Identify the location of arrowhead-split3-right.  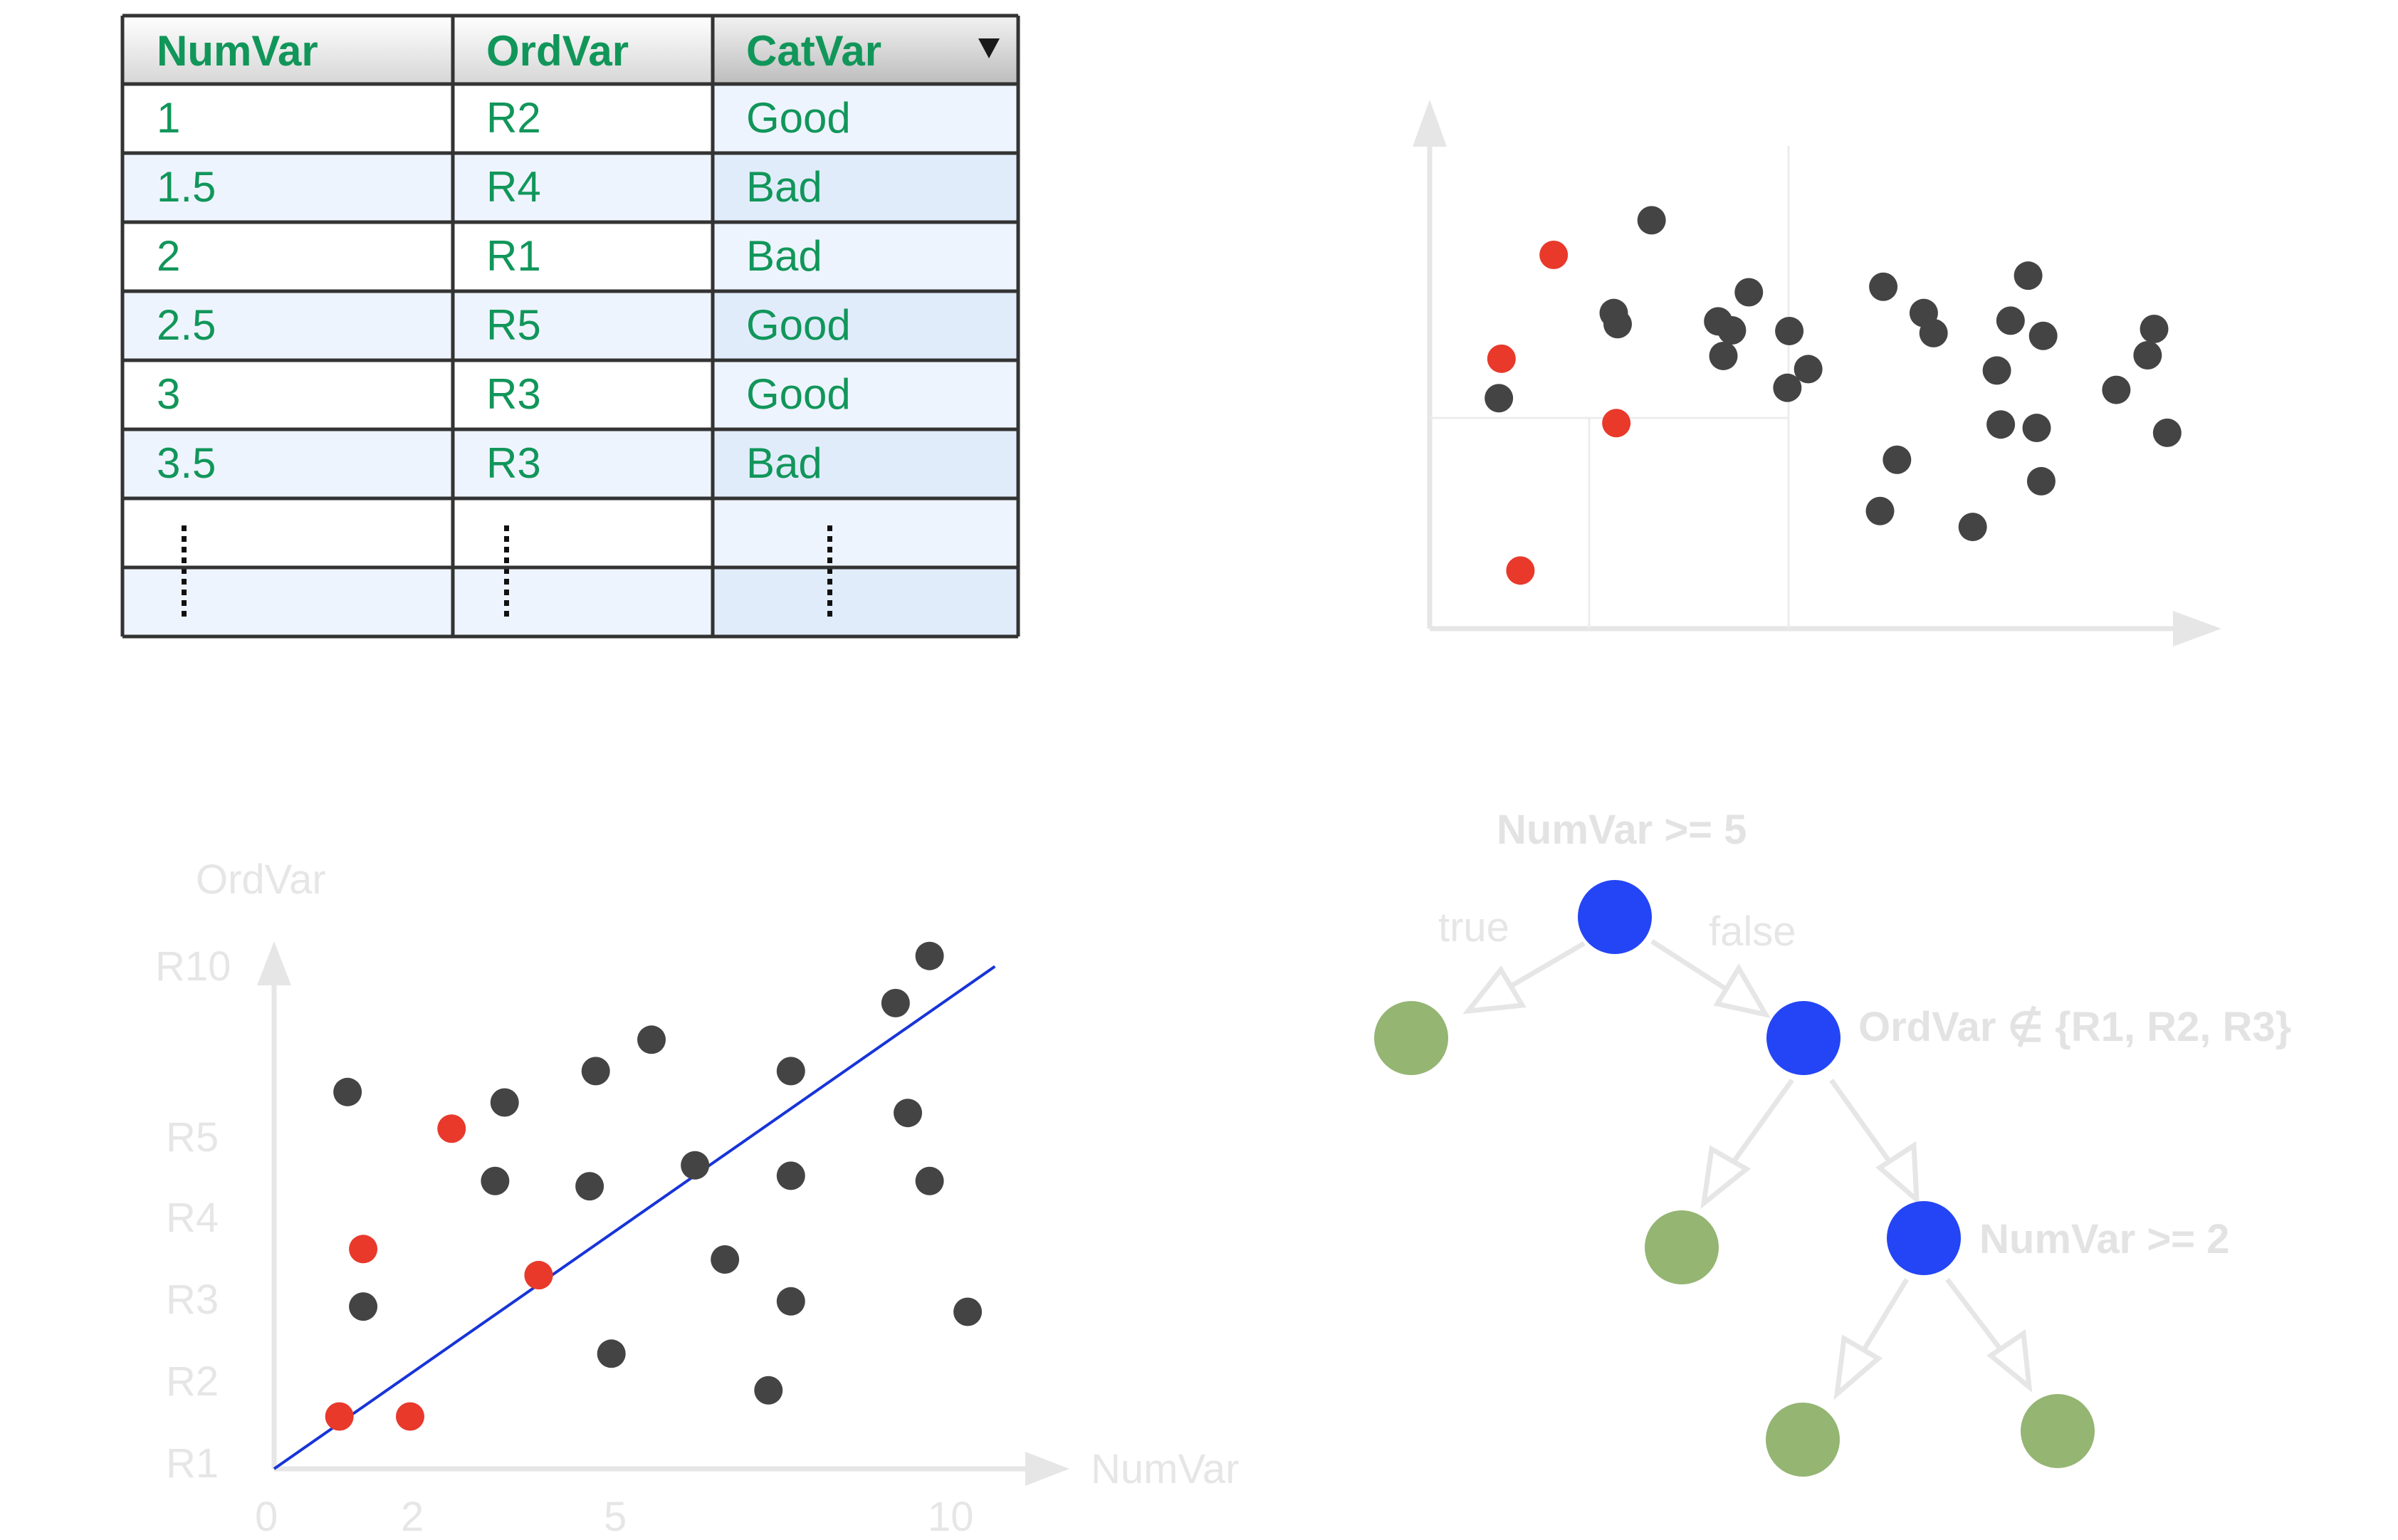
(2009, 1361).